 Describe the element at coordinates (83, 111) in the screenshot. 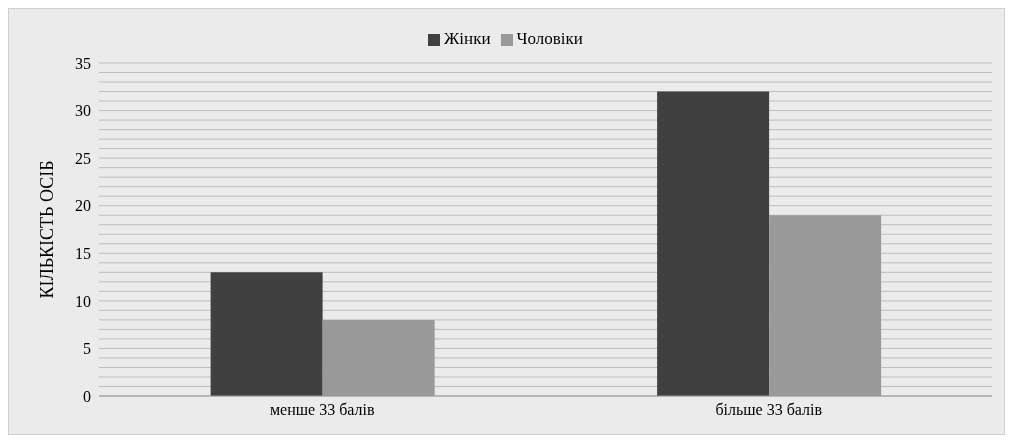

I see `y-tick-label: 30` at that location.